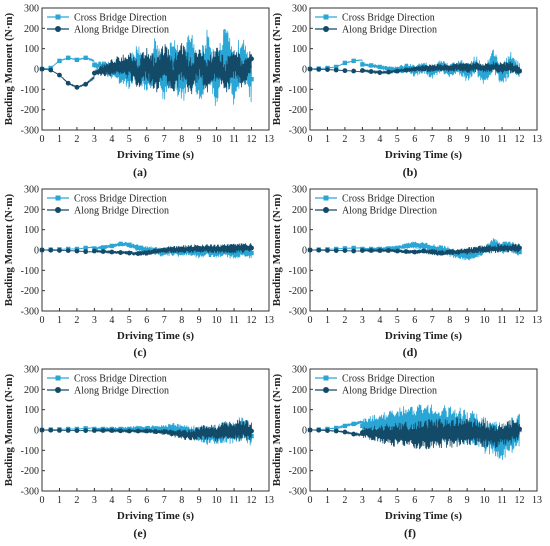 This screenshot has height=546, width=550. Describe the element at coordinates (449, 500) in the screenshot. I see `x-tick-label: 8` at that location.